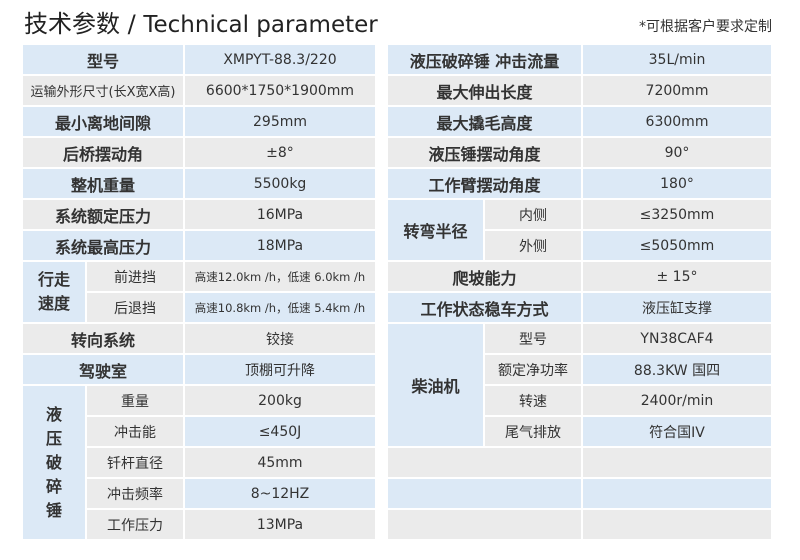  I want to click on group-label: 柴油机, so click(435, 385).